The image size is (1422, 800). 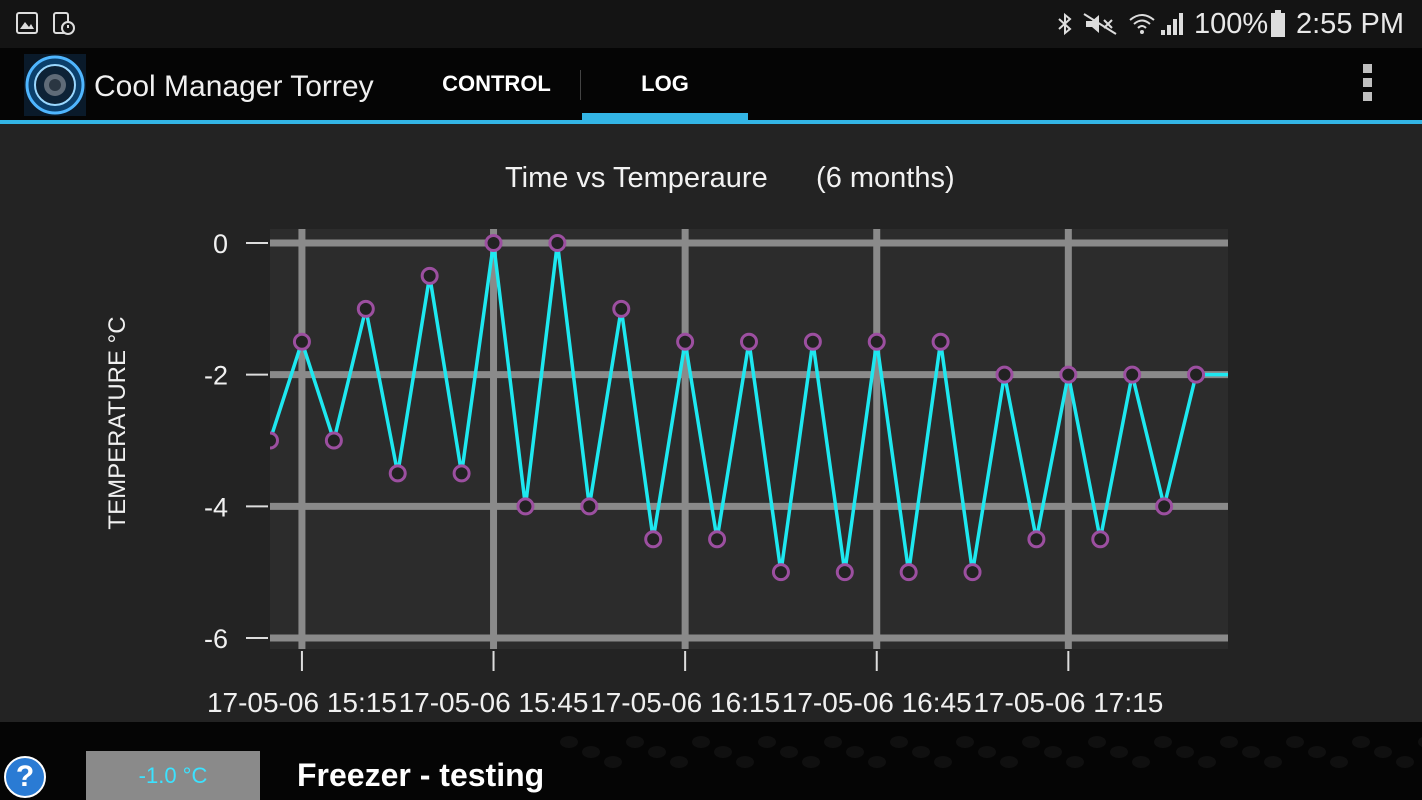 I want to click on chart-subtitle: (6 months), so click(x=885, y=178).